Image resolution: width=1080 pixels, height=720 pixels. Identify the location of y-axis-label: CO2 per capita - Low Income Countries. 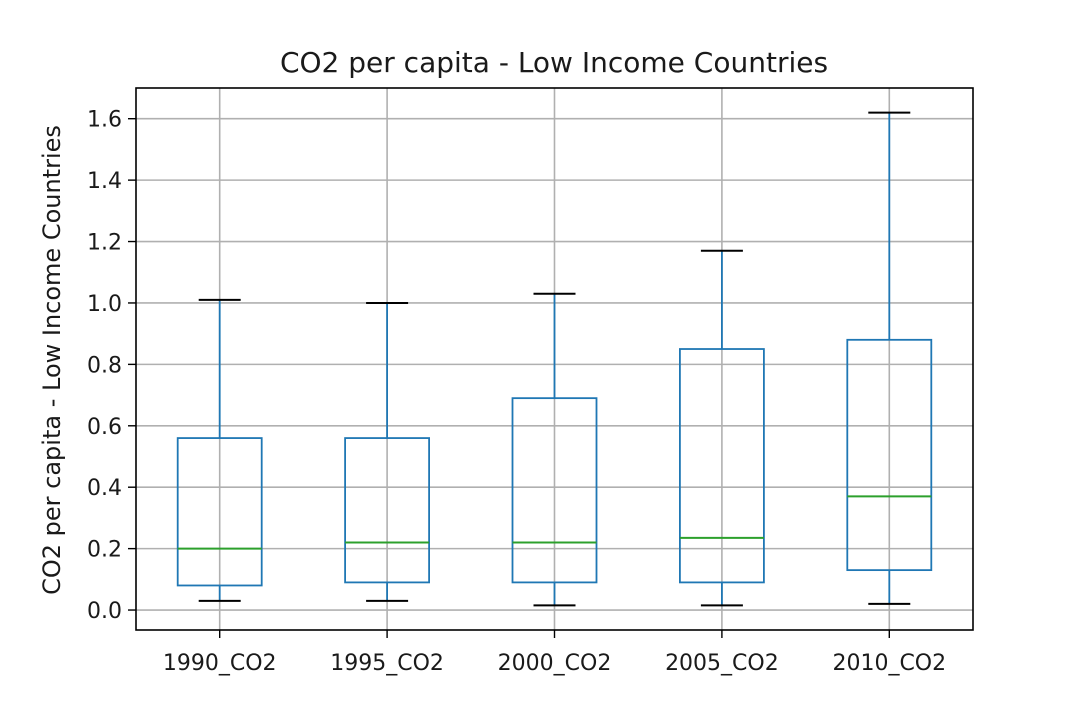
(52, 360).